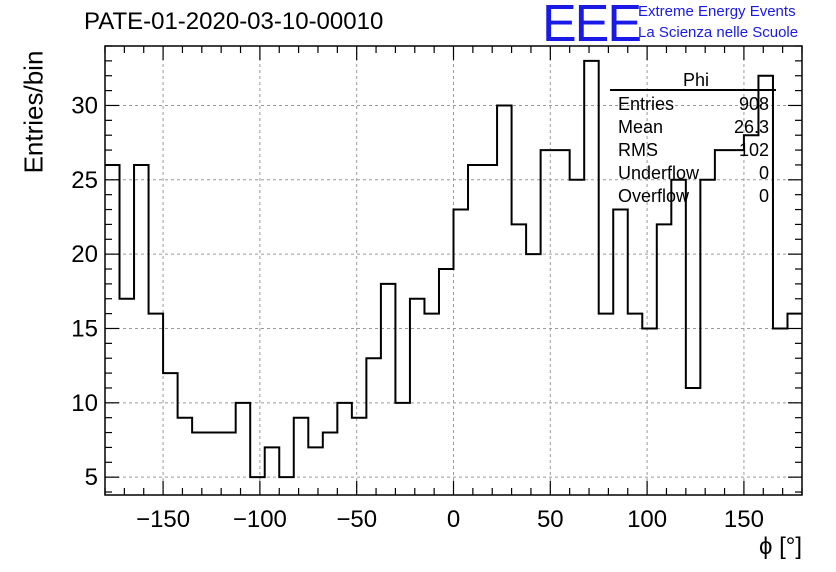 The image size is (836, 572). What do you see at coordinates (84, 254) in the screenshot?
I see `y-tick-label: 20` at bounding box center [84, 254].